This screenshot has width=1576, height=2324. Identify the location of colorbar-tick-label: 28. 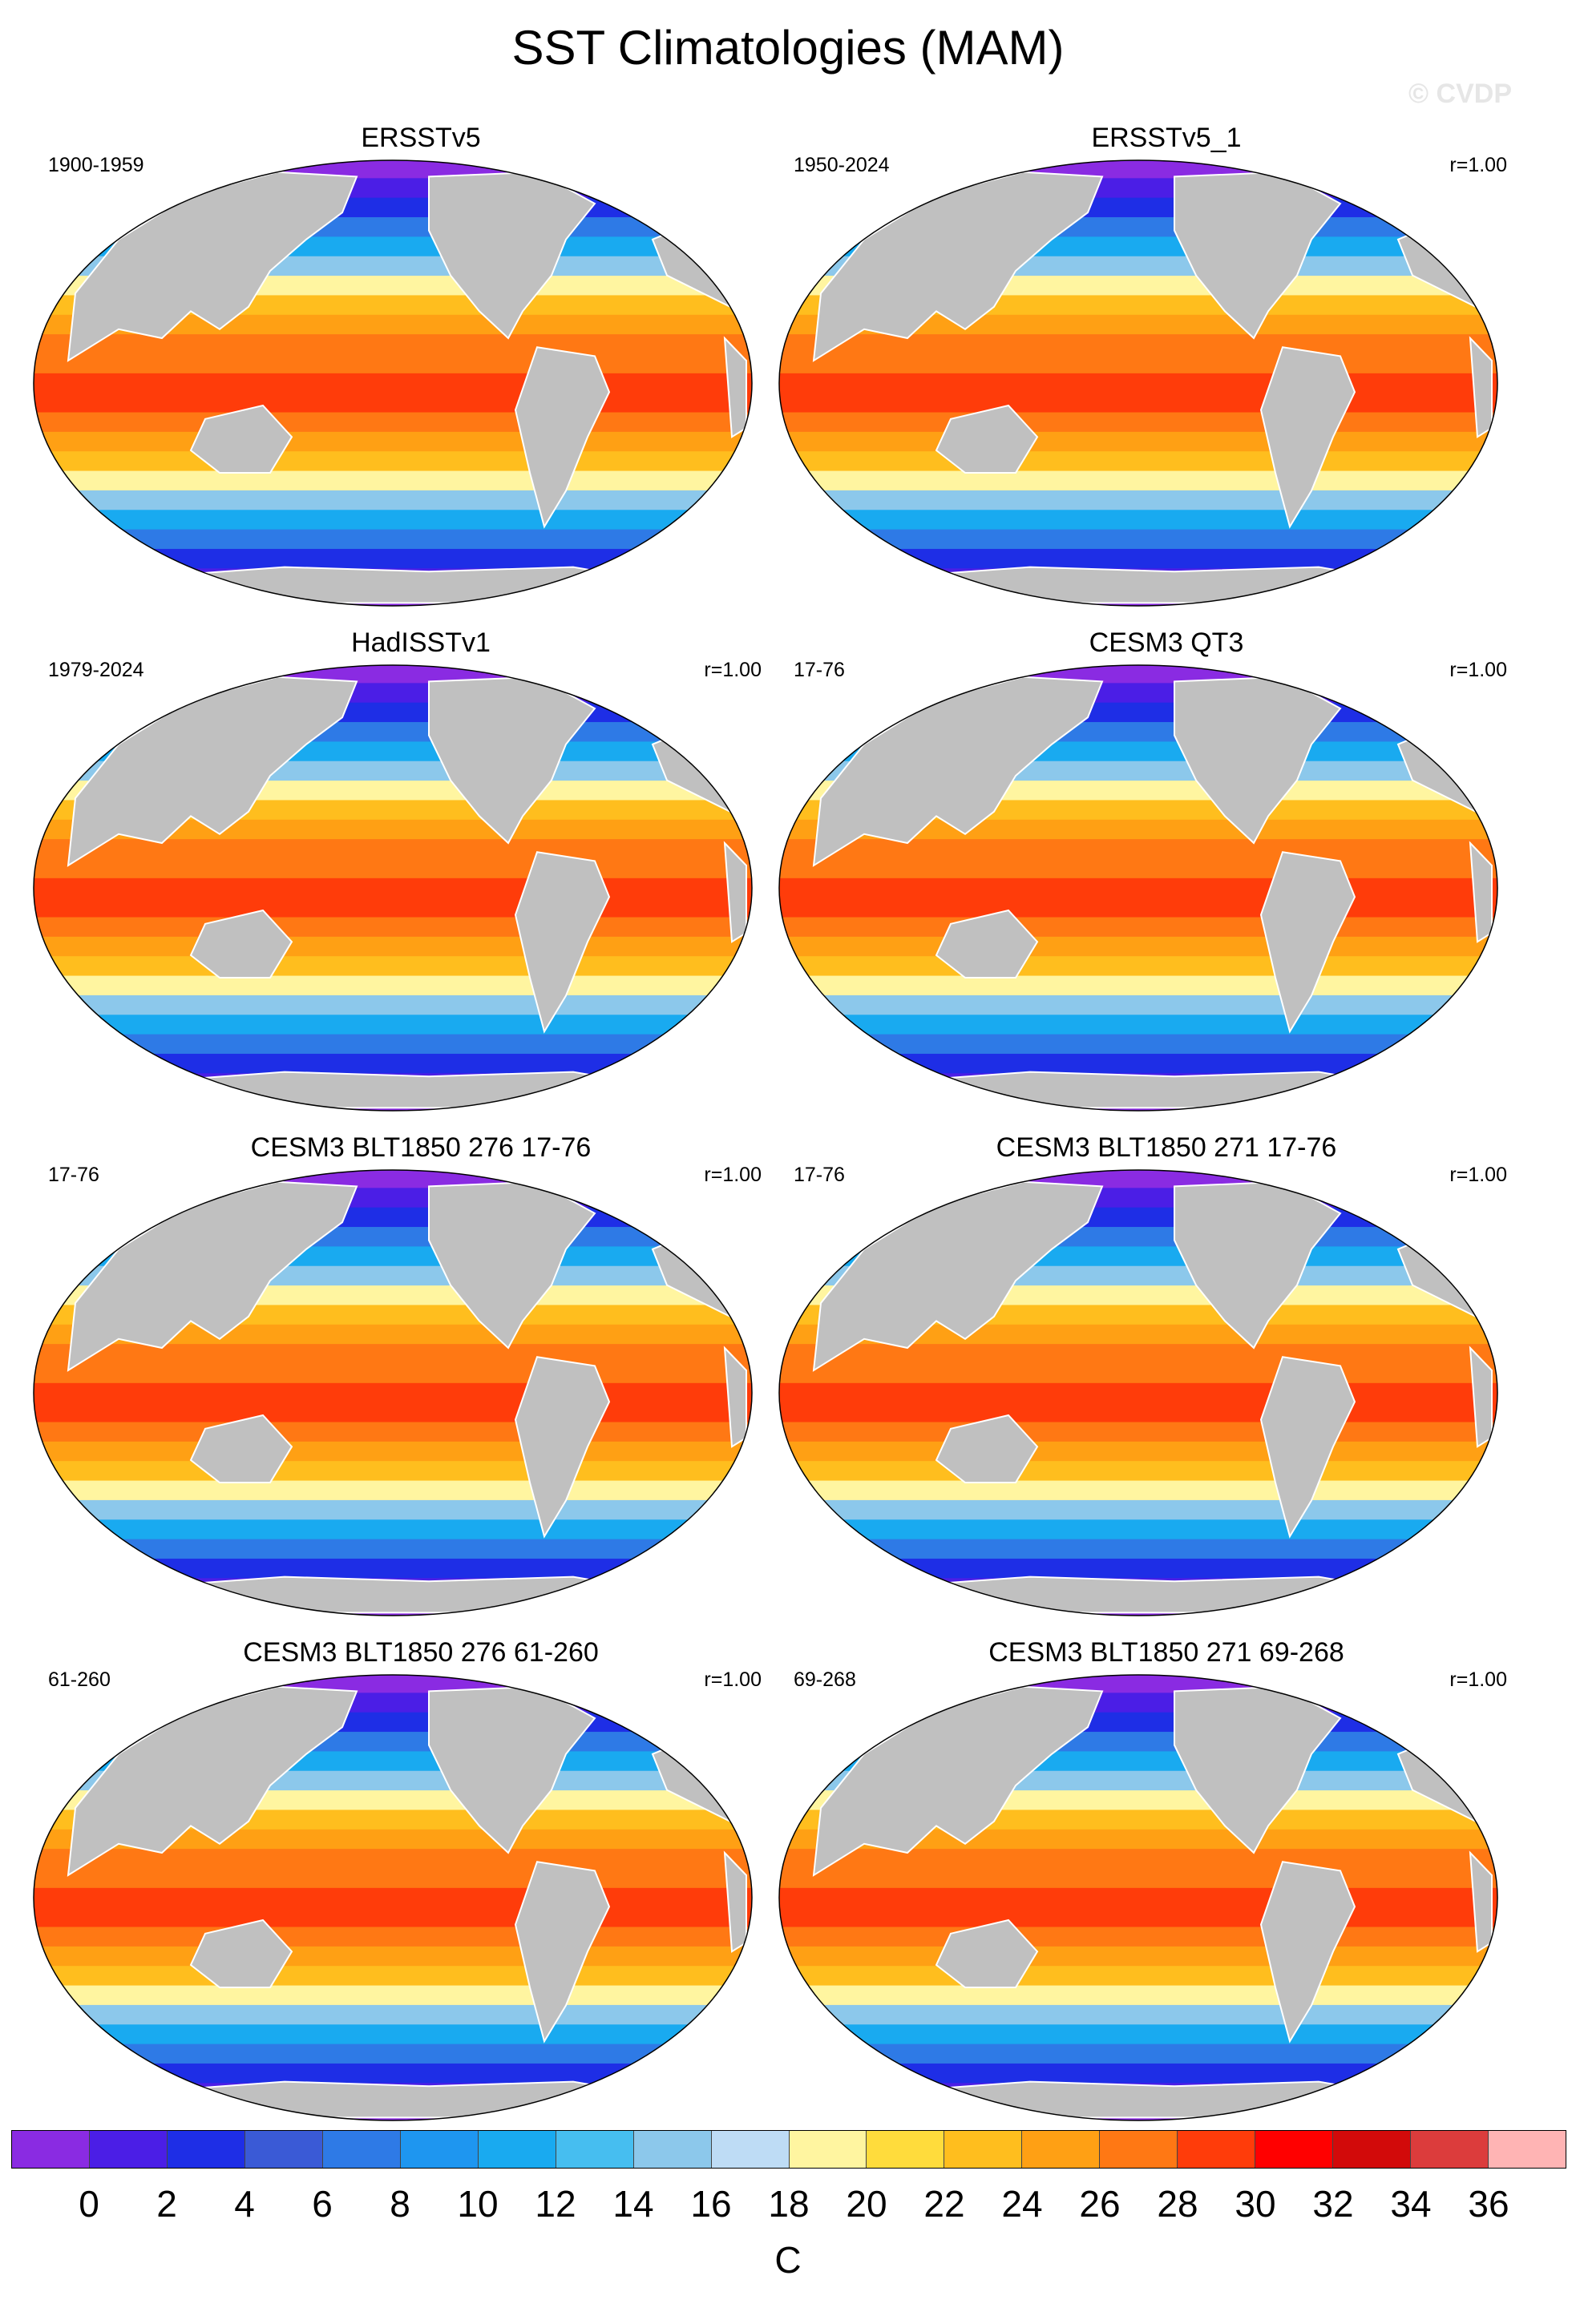
(1177, 2204).